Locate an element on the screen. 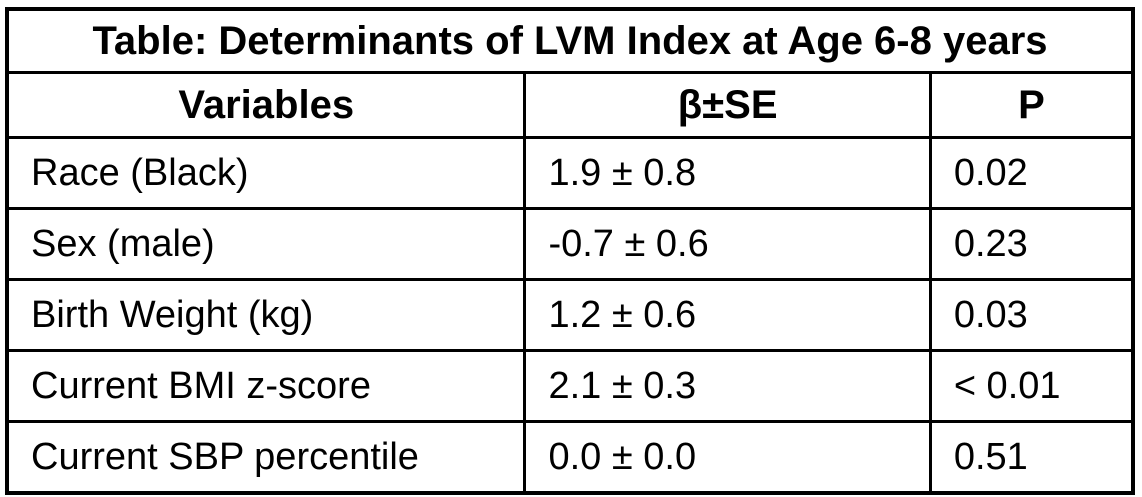 This screenshot has height=497, width=1142. cell-beta-se: 0.0 ± 0.0 is located at coordinates (727, 457).